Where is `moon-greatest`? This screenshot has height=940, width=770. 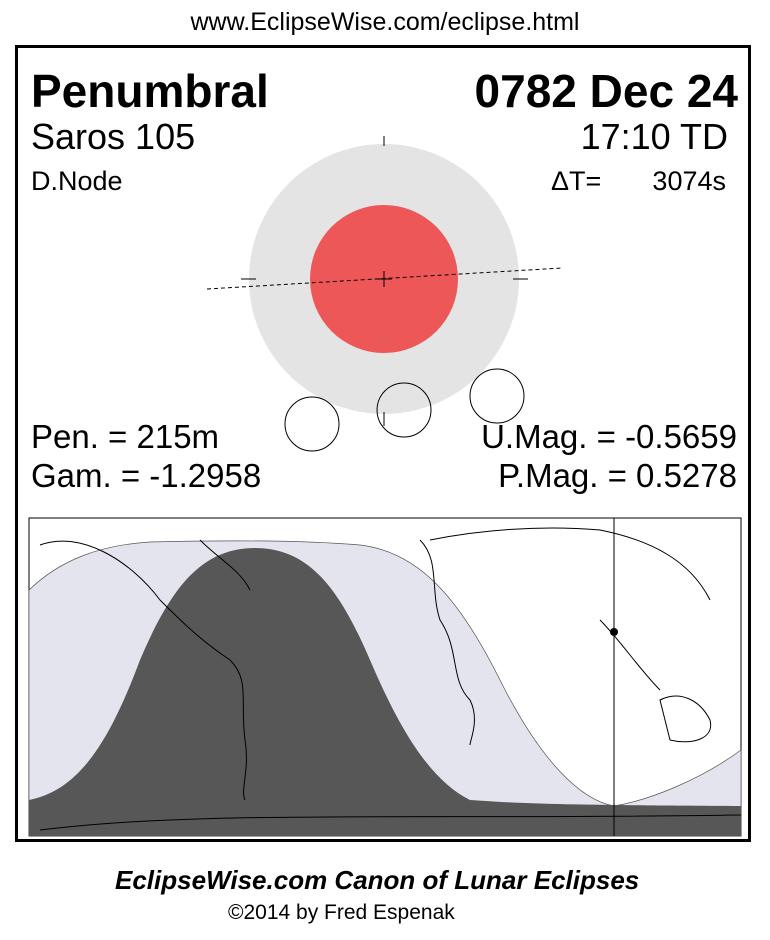
moon-greatest is located at coordinates (404, 410).